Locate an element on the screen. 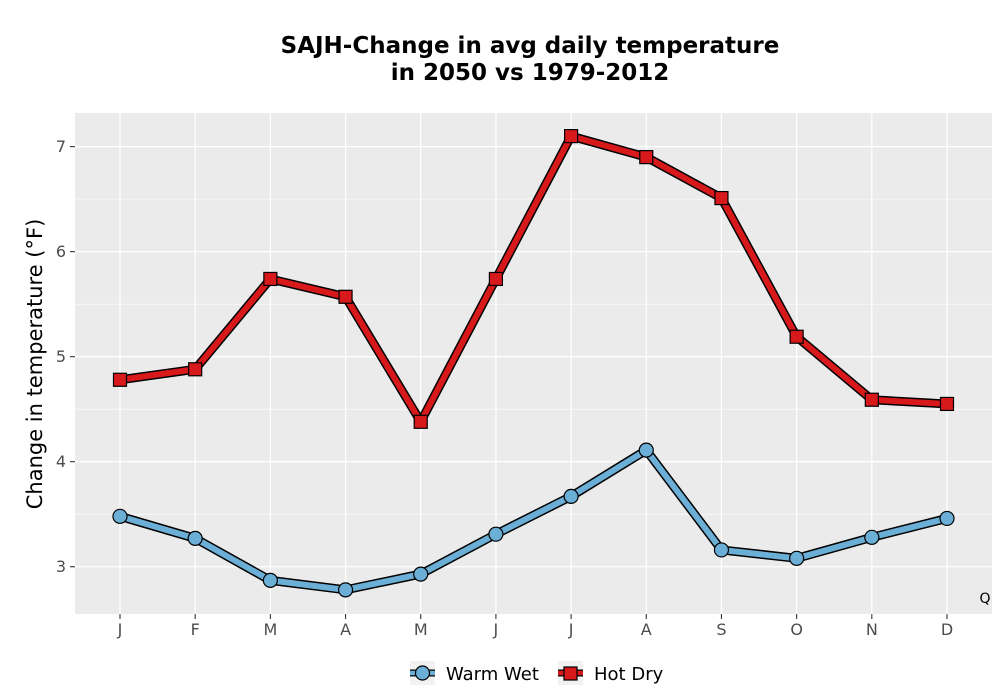 The image size is (1000, 700). legend: Warm Wet Hot Dry is located at coordinates (537, 673).